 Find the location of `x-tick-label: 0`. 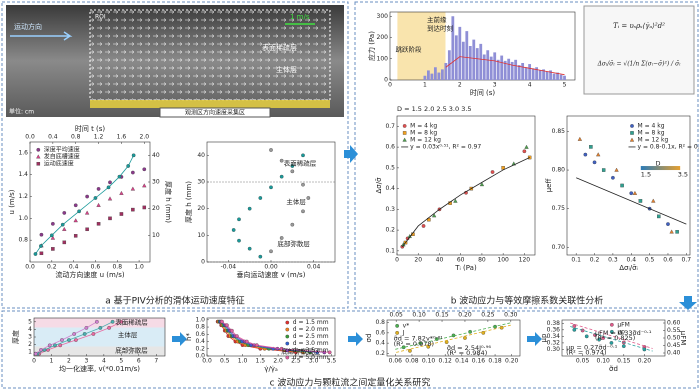

x-tick-label: 0 is located at coordinates (34, 361).